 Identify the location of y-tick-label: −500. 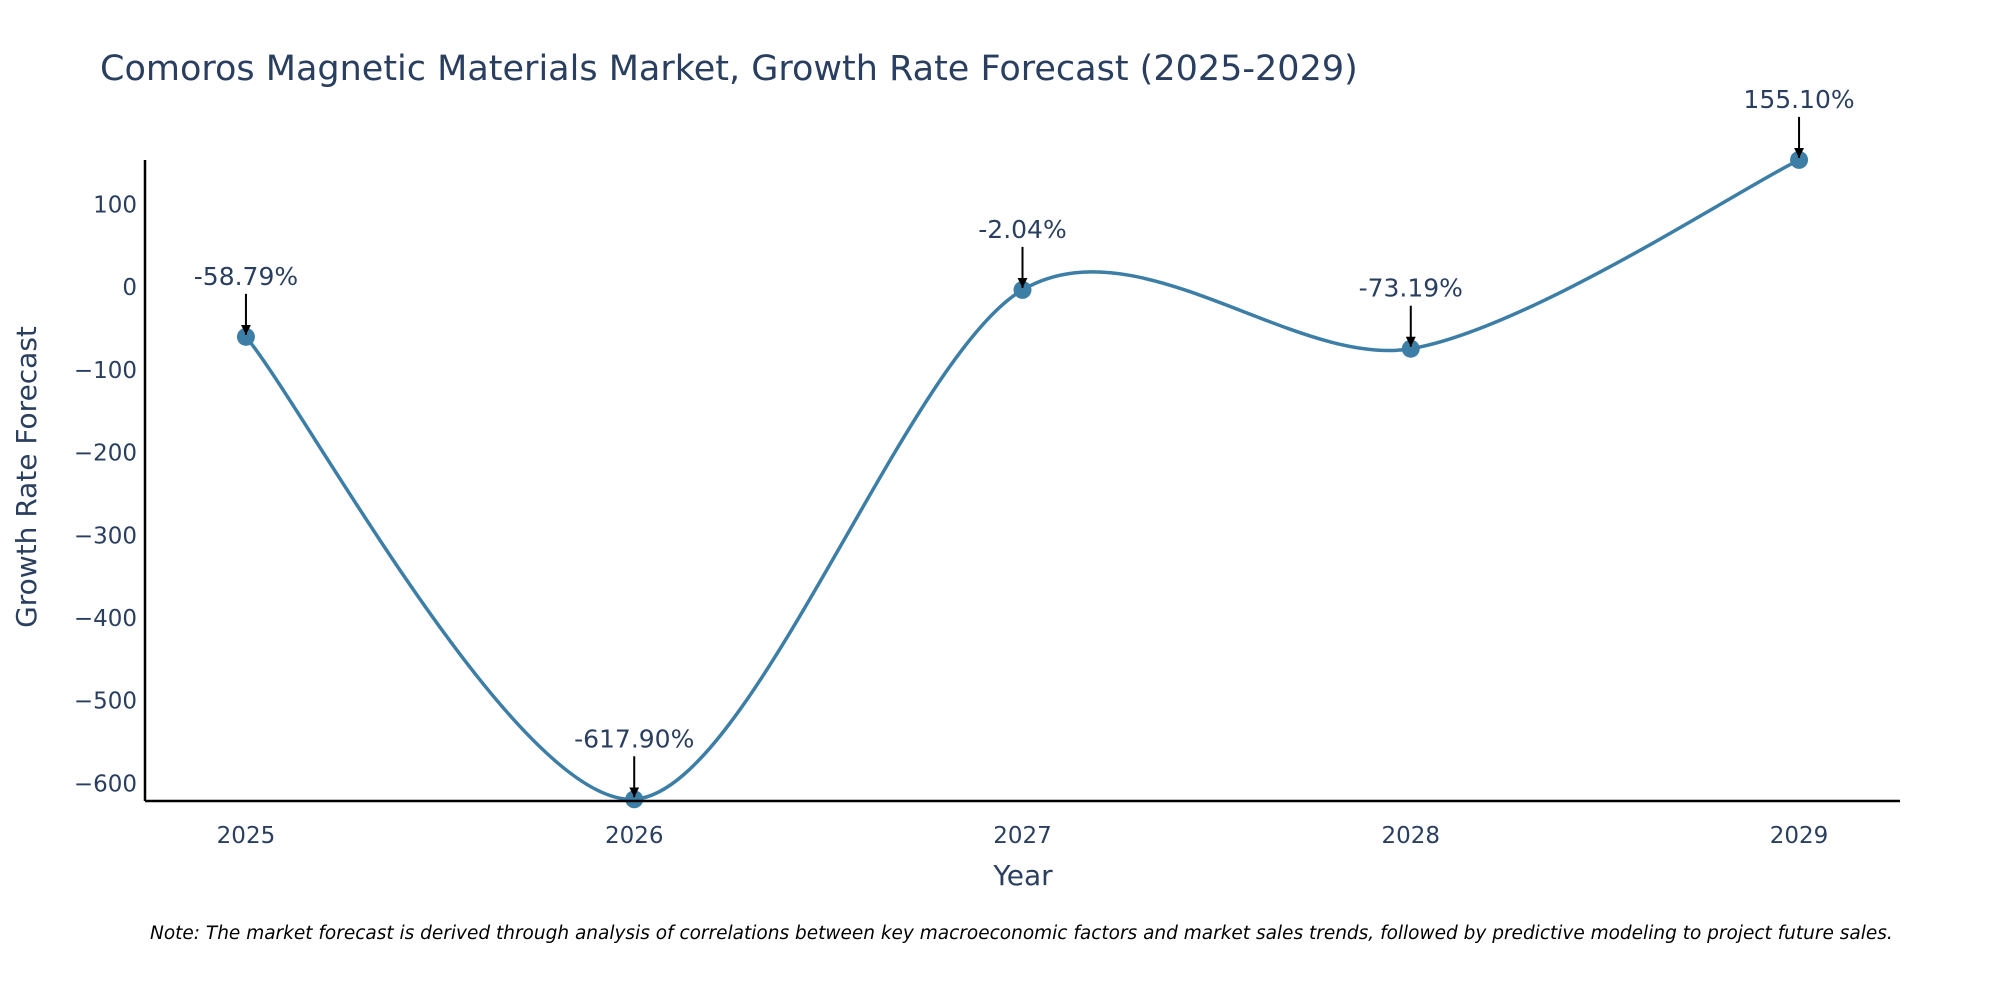
(105, 702).